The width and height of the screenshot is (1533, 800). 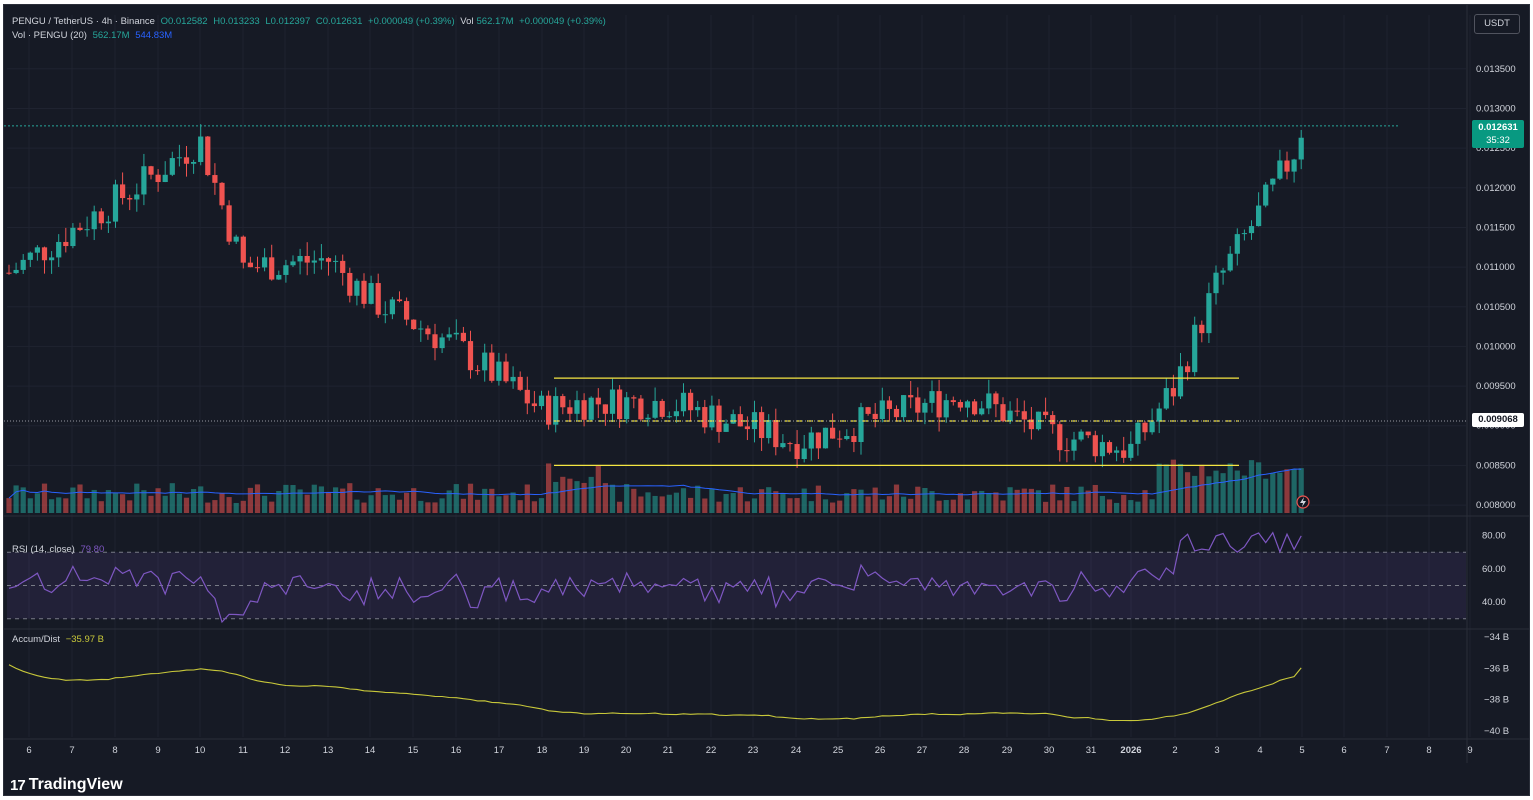 I want to click on time-tick-label: 11, so click(x=243, y=750).